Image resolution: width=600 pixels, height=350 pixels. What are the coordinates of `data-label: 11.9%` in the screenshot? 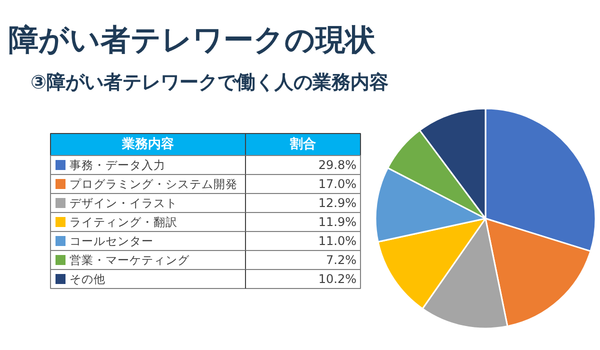 It's located at (337, 222).